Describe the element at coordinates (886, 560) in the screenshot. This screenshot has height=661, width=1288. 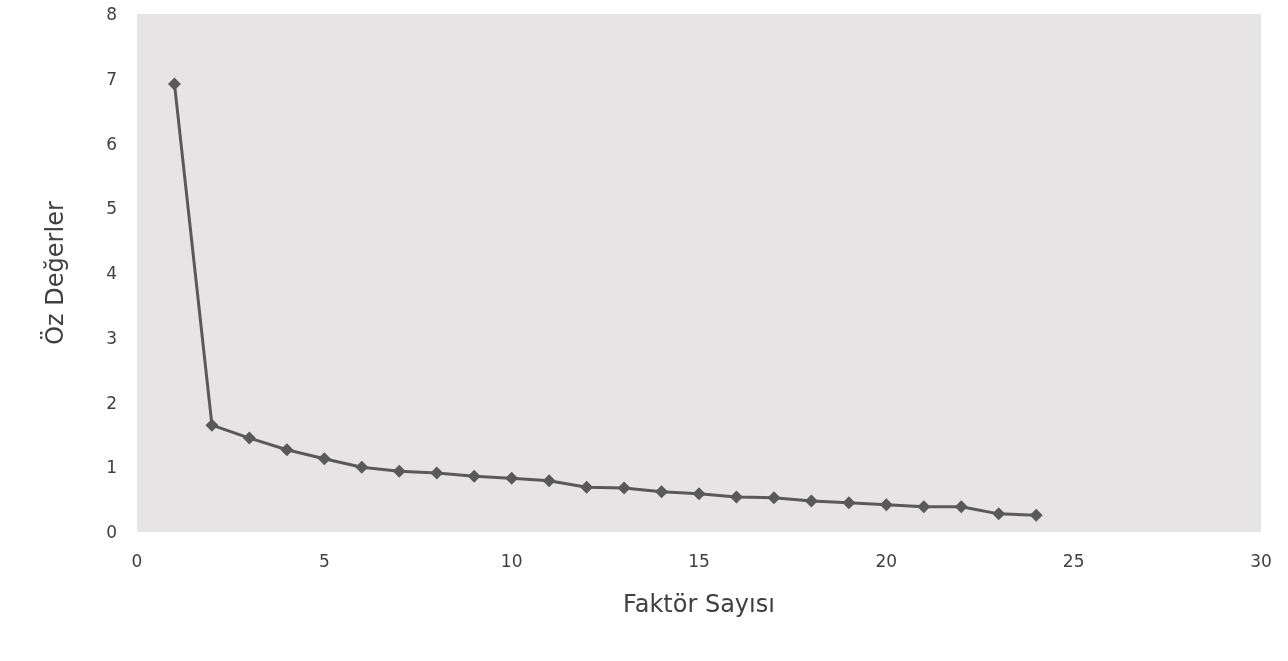
I see `x-tick-label: 20` at that location.